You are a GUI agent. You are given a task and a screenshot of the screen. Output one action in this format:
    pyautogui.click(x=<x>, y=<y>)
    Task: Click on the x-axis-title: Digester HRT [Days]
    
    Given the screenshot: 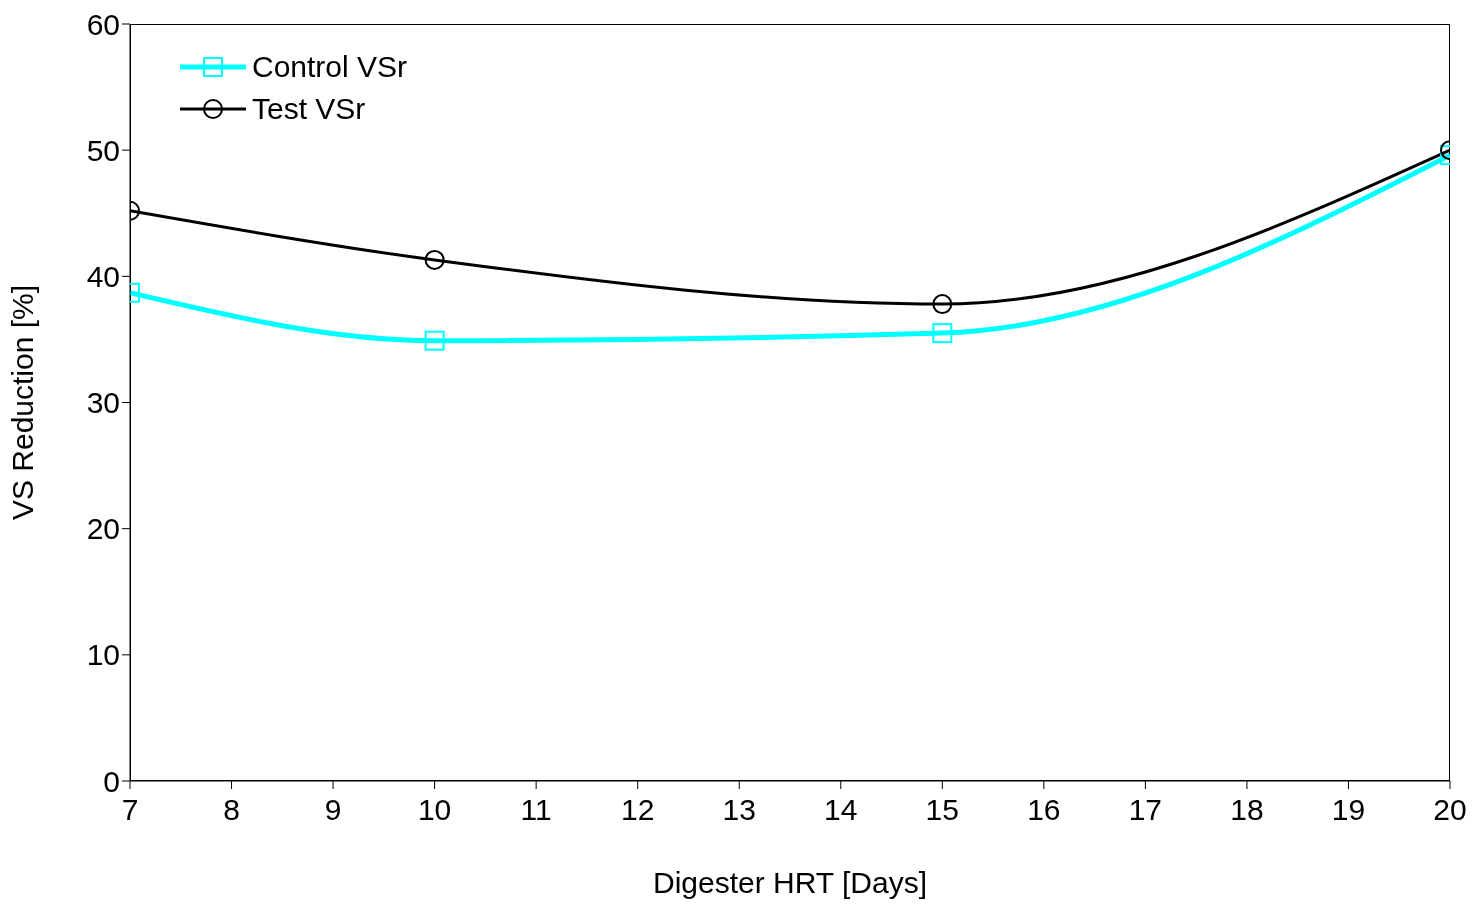 What is the action you would take?
    pyautogui.click(x=790, y=882)
    